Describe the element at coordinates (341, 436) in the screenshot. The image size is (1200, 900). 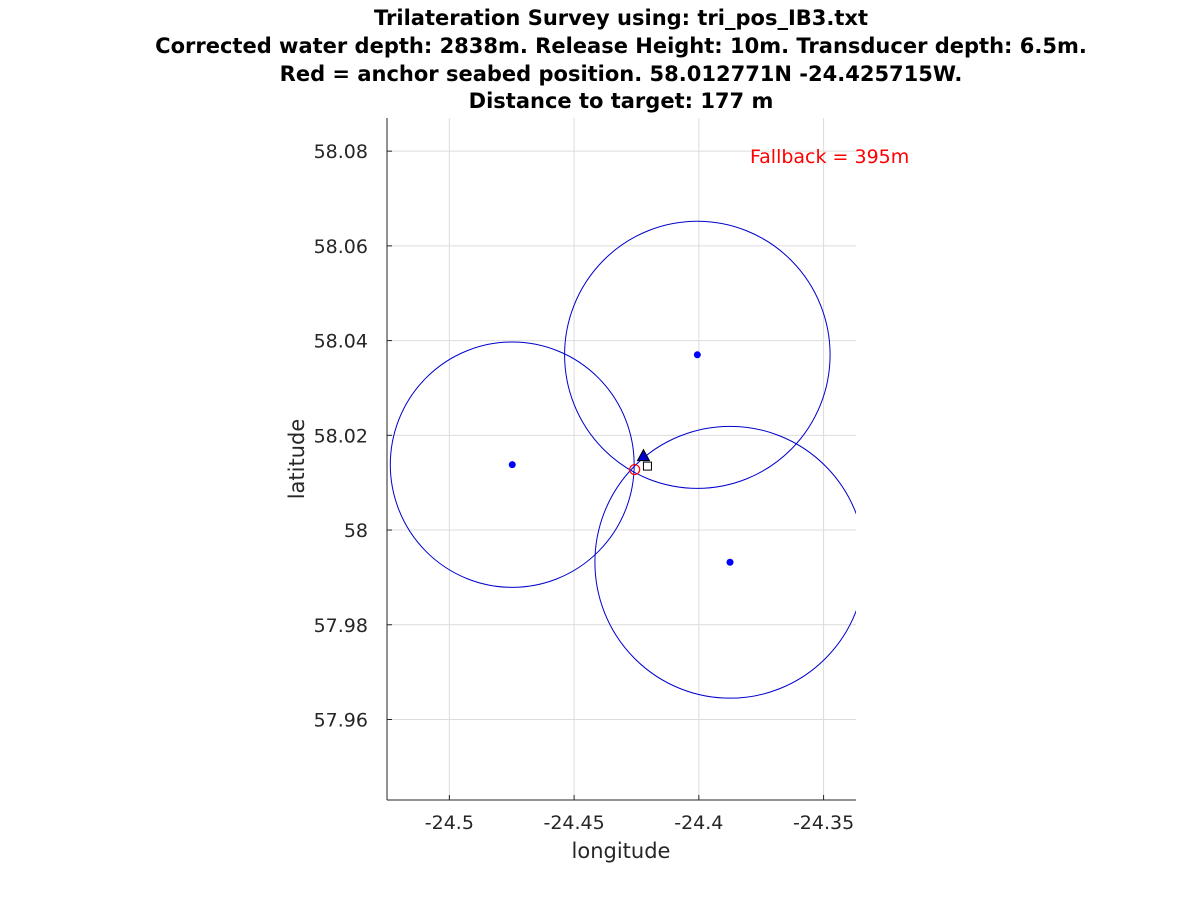
I see `y-tick-label: 58.02` at that location.